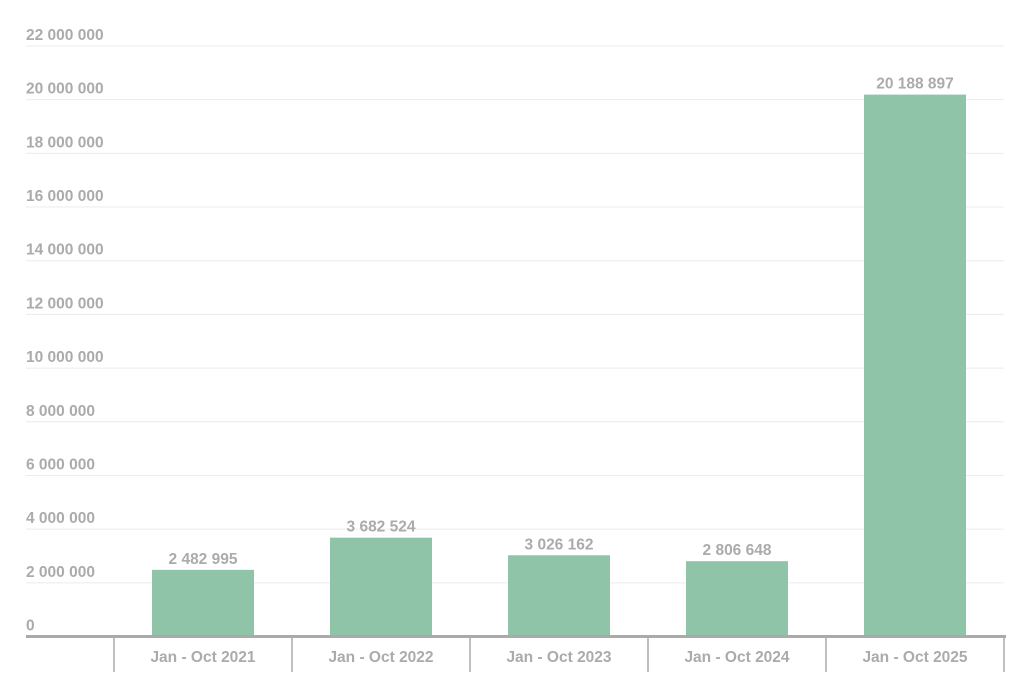 This screenshot has width=1027, height=692. Describe the element at coordinates (60, 518) in the screenshot. I see `y-tick-label: 4 000 000` at that location.